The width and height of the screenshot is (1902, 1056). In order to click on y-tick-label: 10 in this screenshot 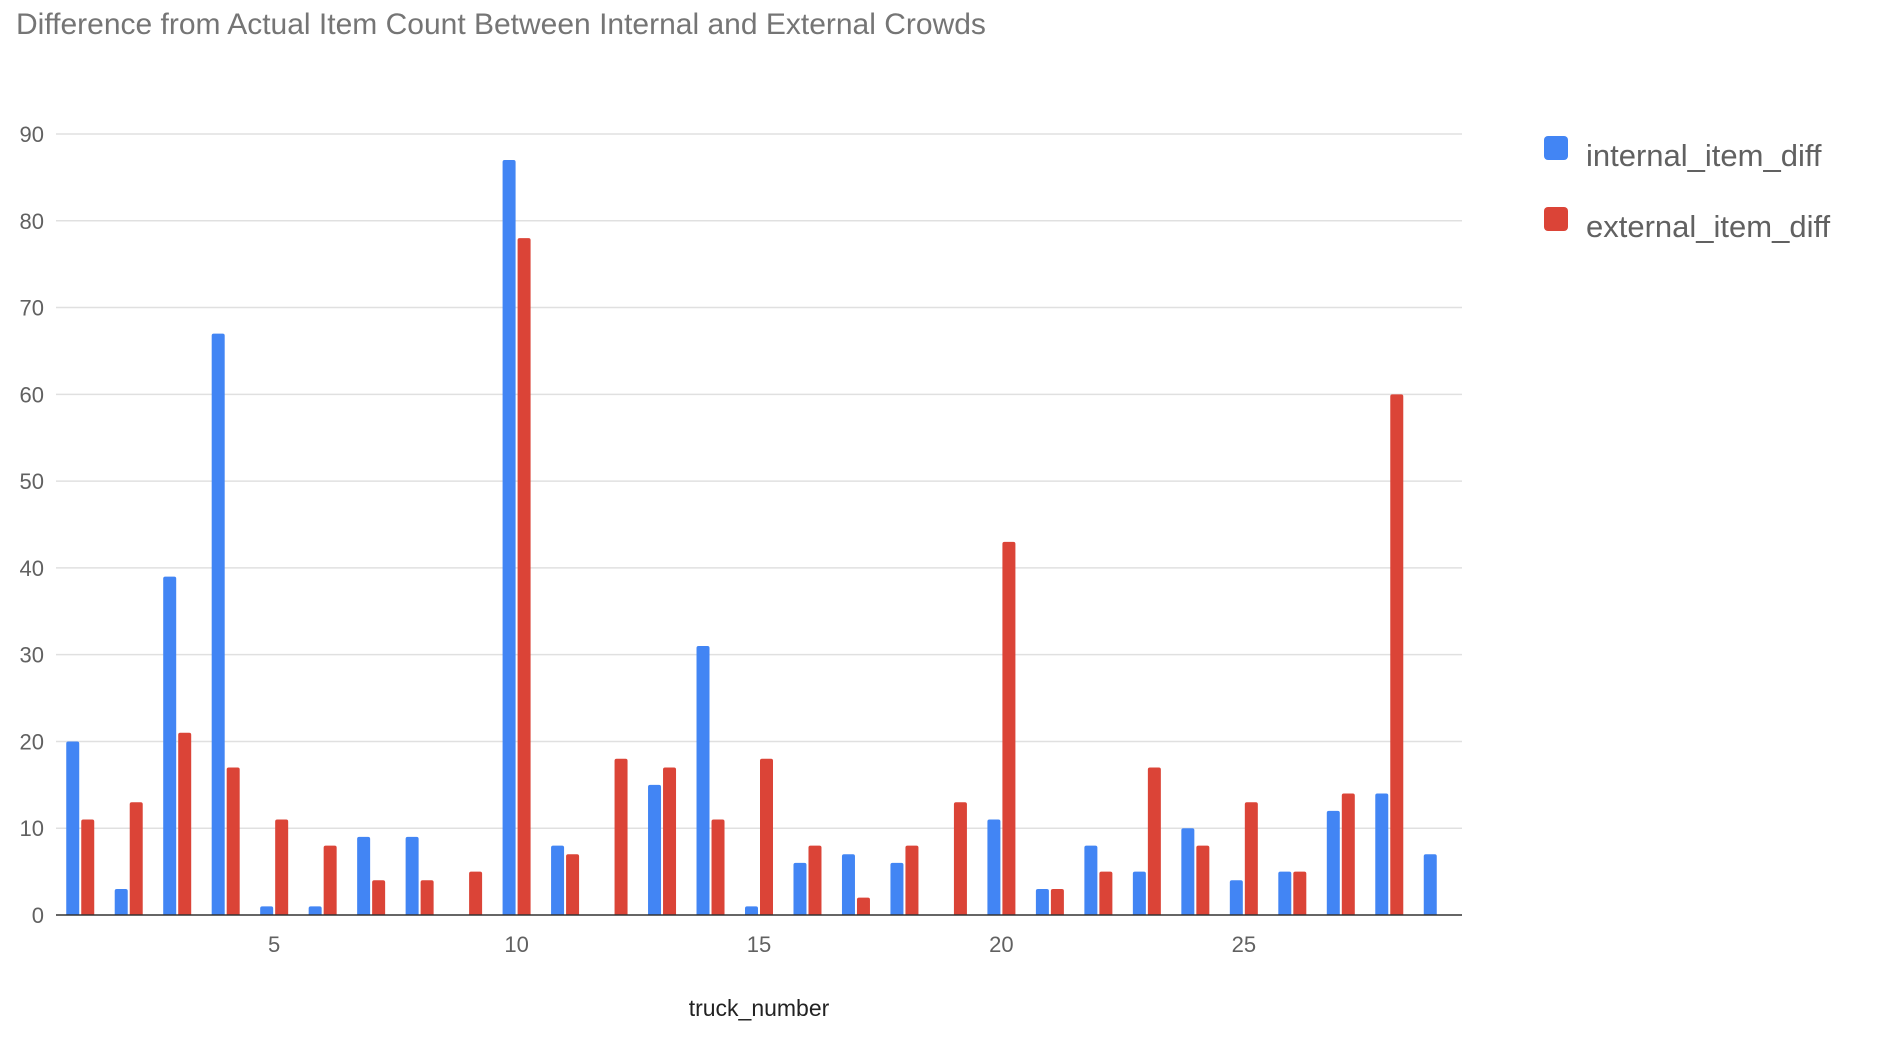, I will do `click(32, 828)`.